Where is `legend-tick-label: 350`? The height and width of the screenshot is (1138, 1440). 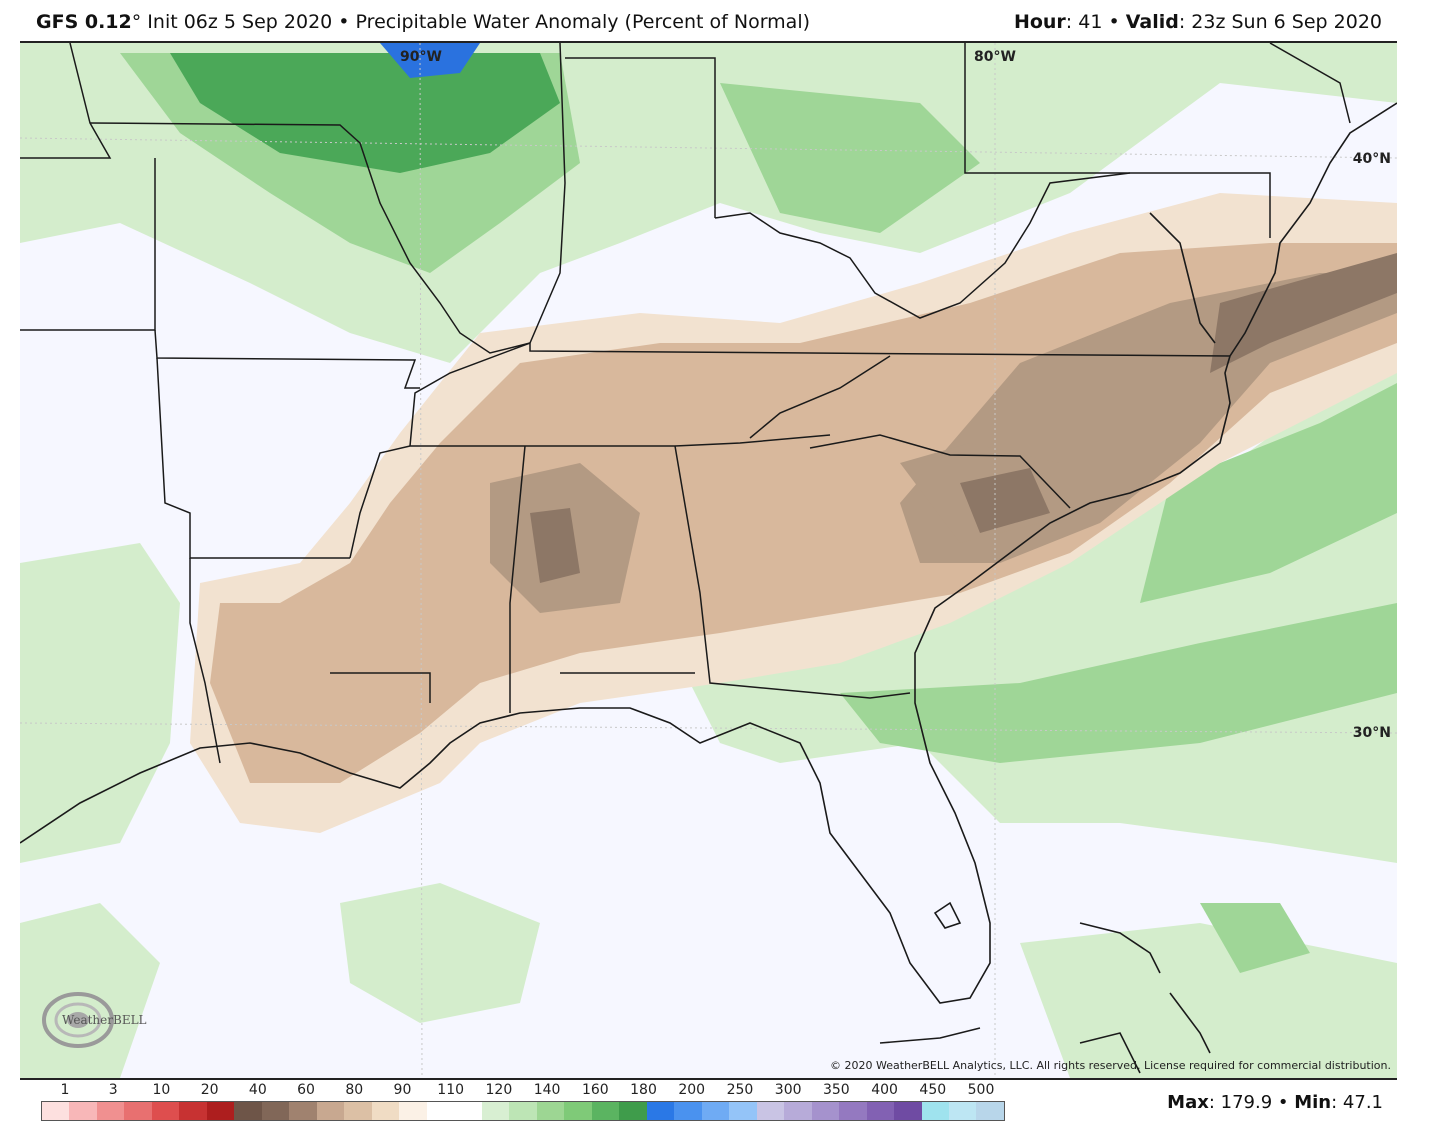 legend-tick-label: 350 is located at coordinates (836, 1090).